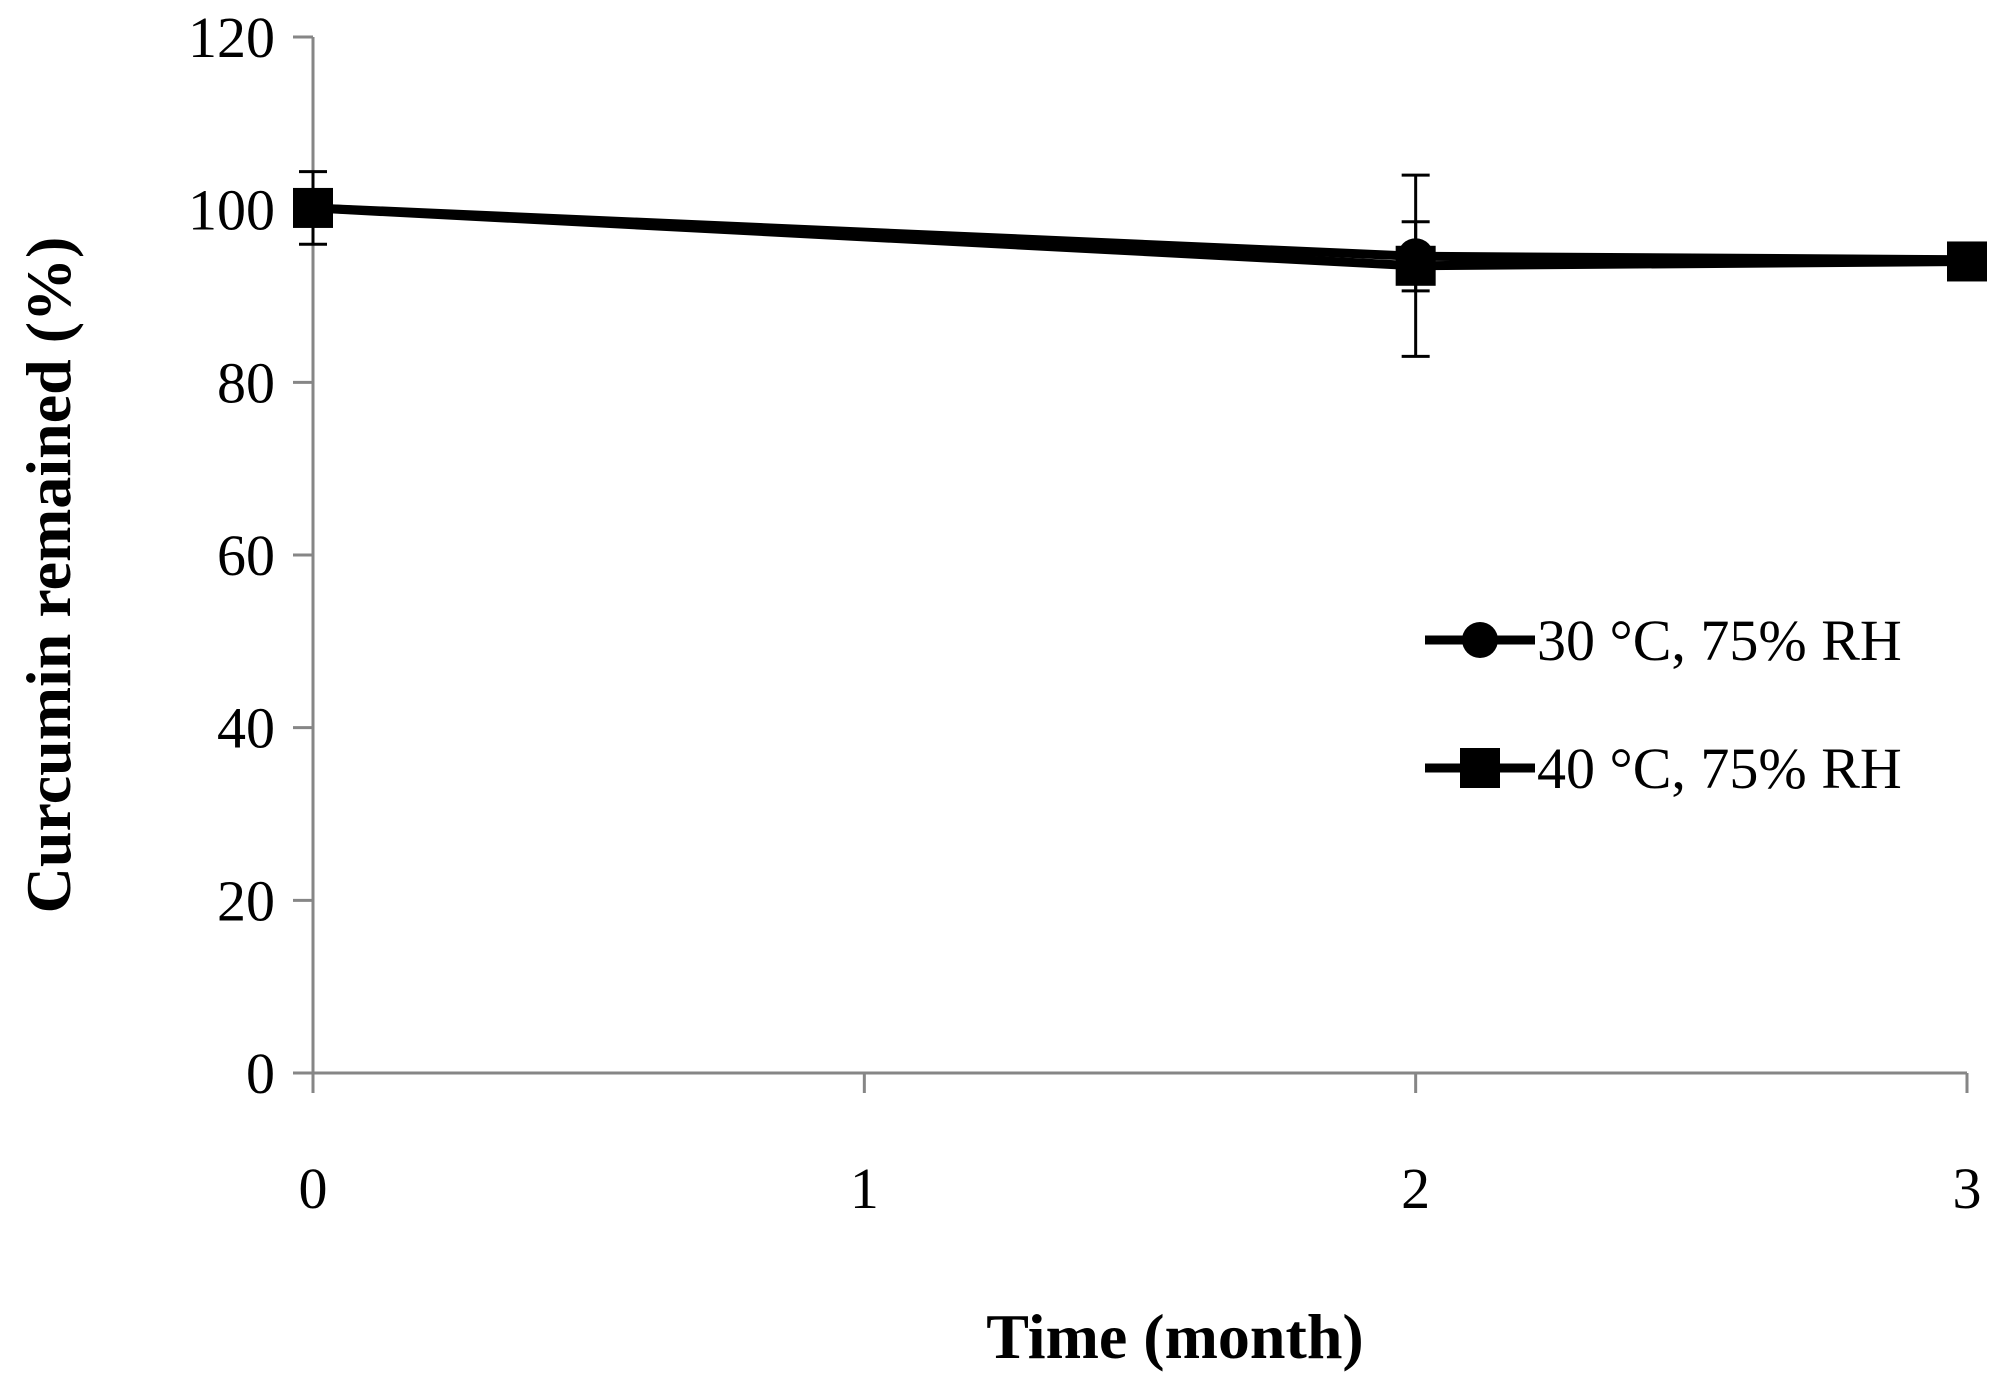  I want to click on x-tick-label: 1, so click(864, 1188).